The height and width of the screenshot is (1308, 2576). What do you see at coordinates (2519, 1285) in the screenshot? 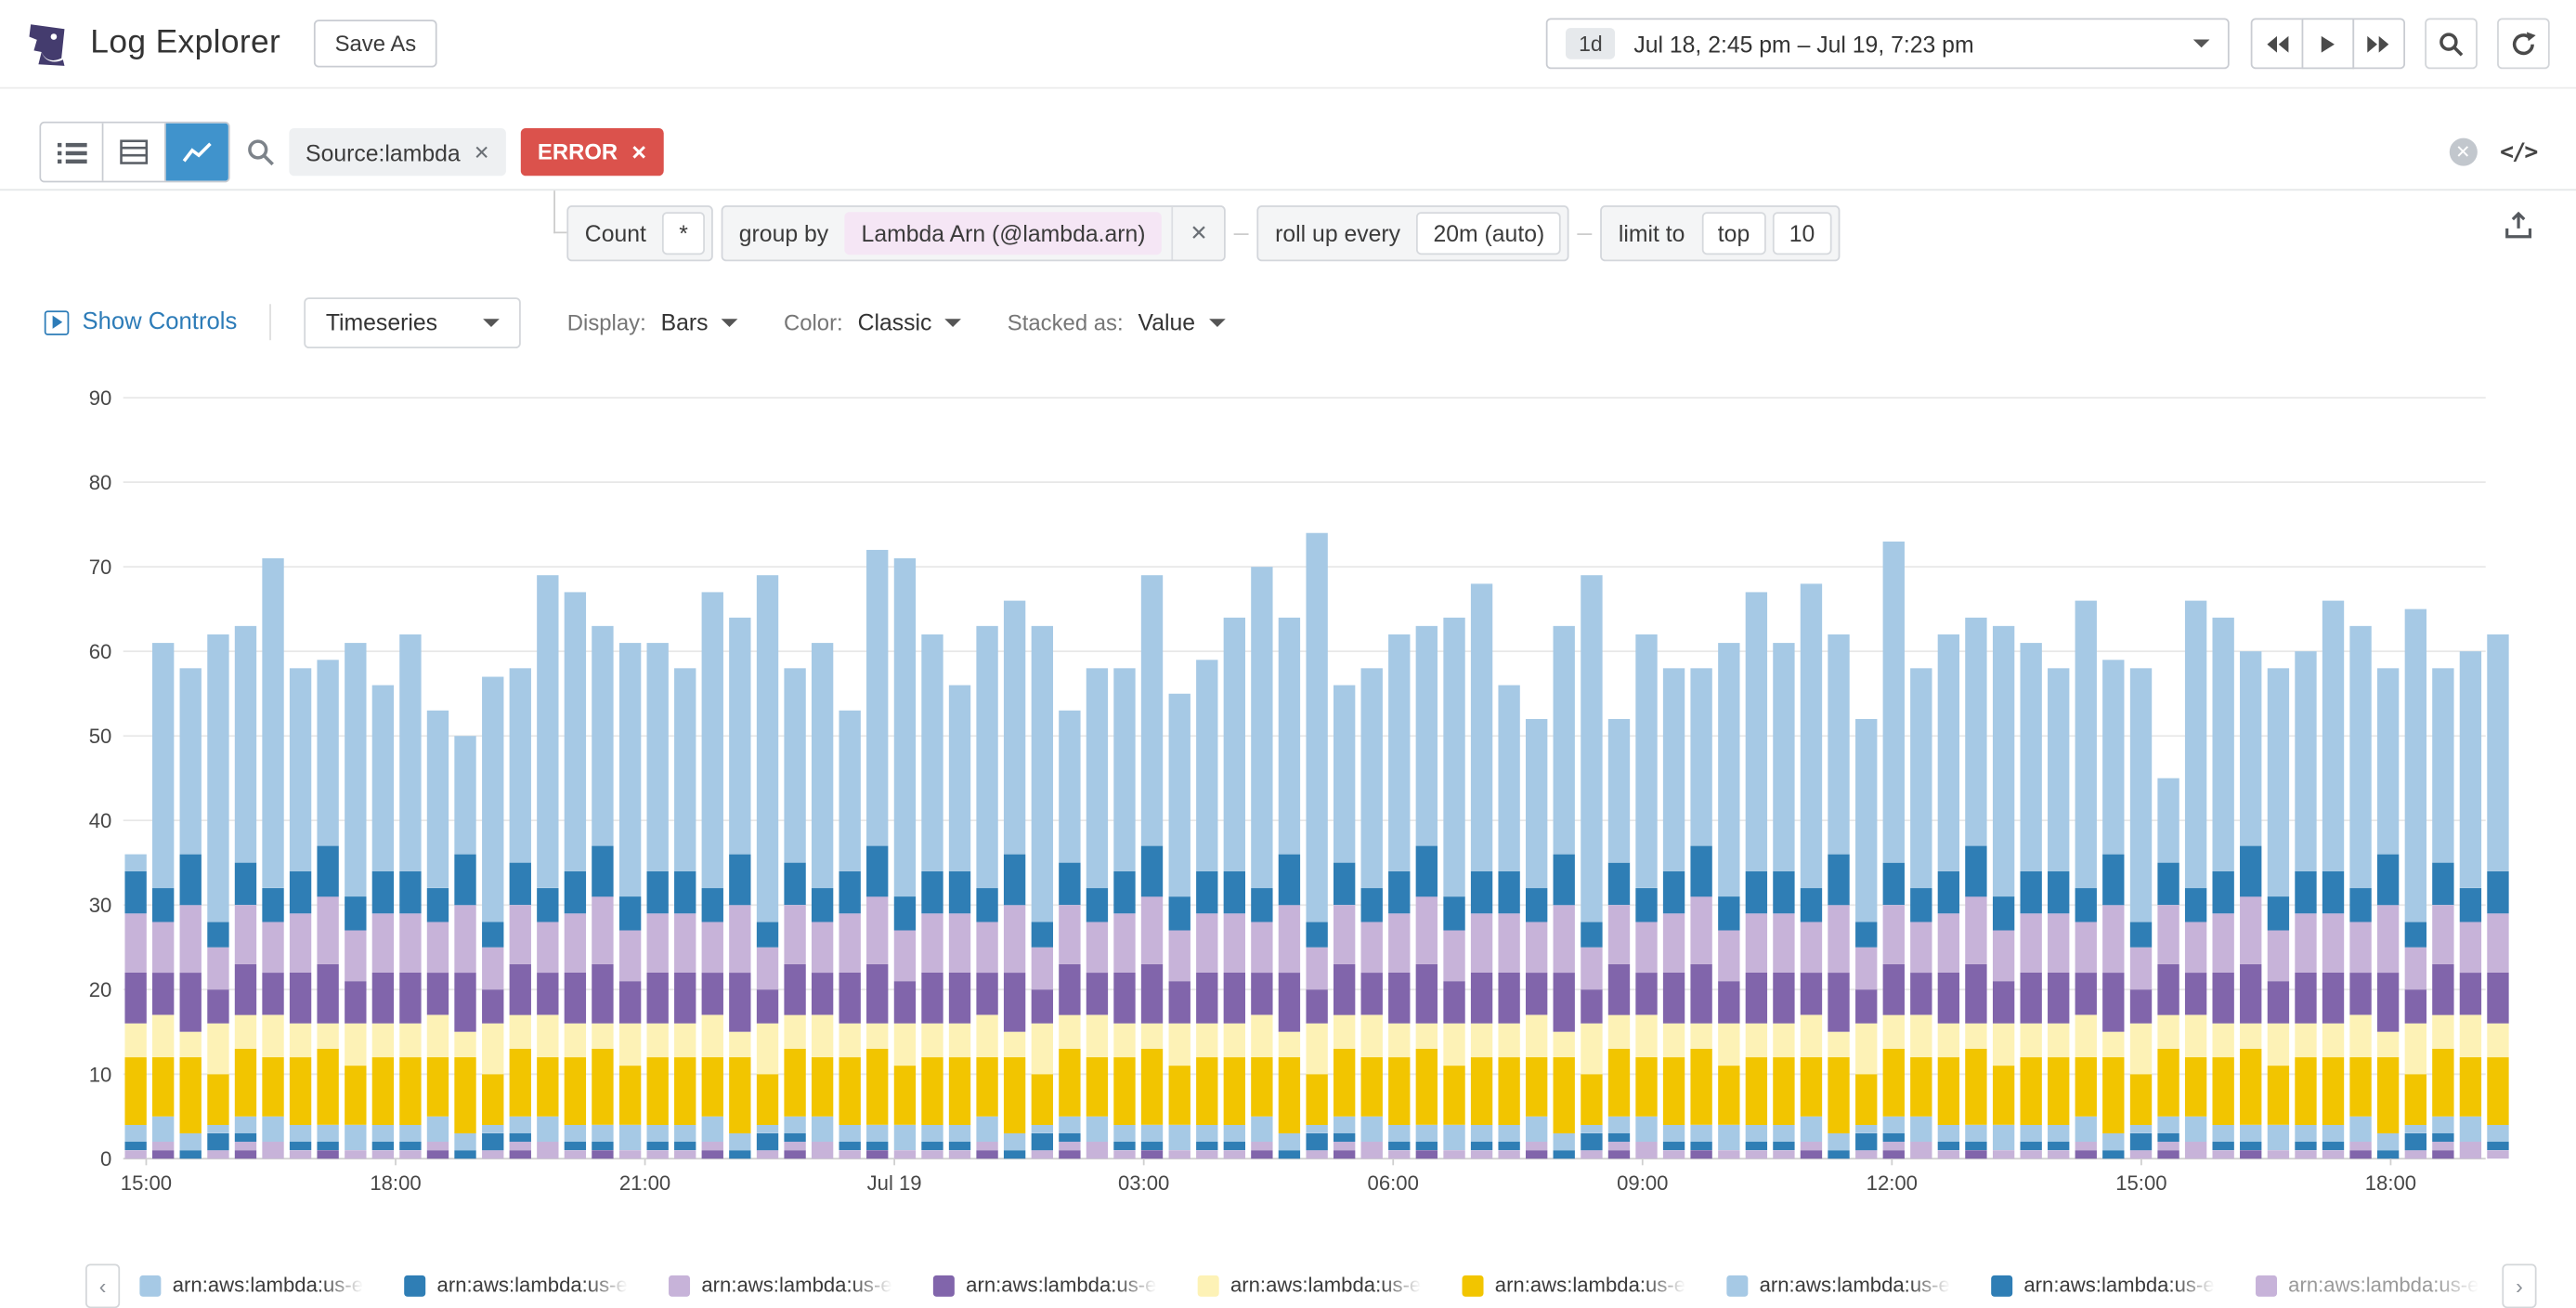
I see `legend-next-button: ›` at bounding box center [2519, 1285].